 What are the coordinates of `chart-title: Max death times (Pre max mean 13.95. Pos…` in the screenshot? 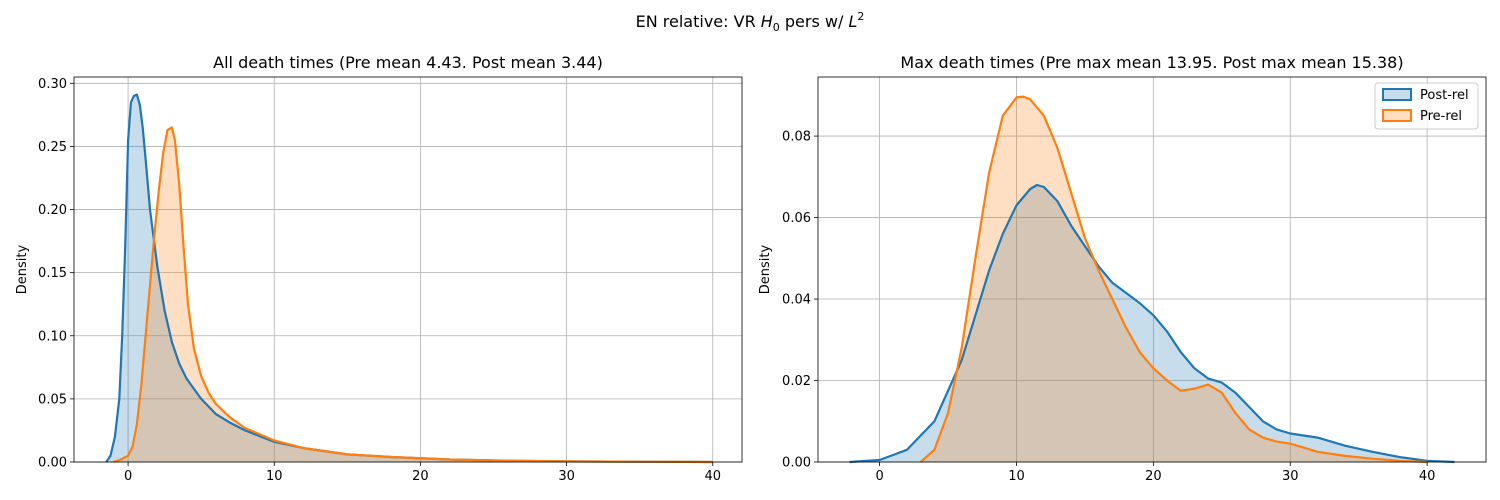 It's located at (1151, 62).